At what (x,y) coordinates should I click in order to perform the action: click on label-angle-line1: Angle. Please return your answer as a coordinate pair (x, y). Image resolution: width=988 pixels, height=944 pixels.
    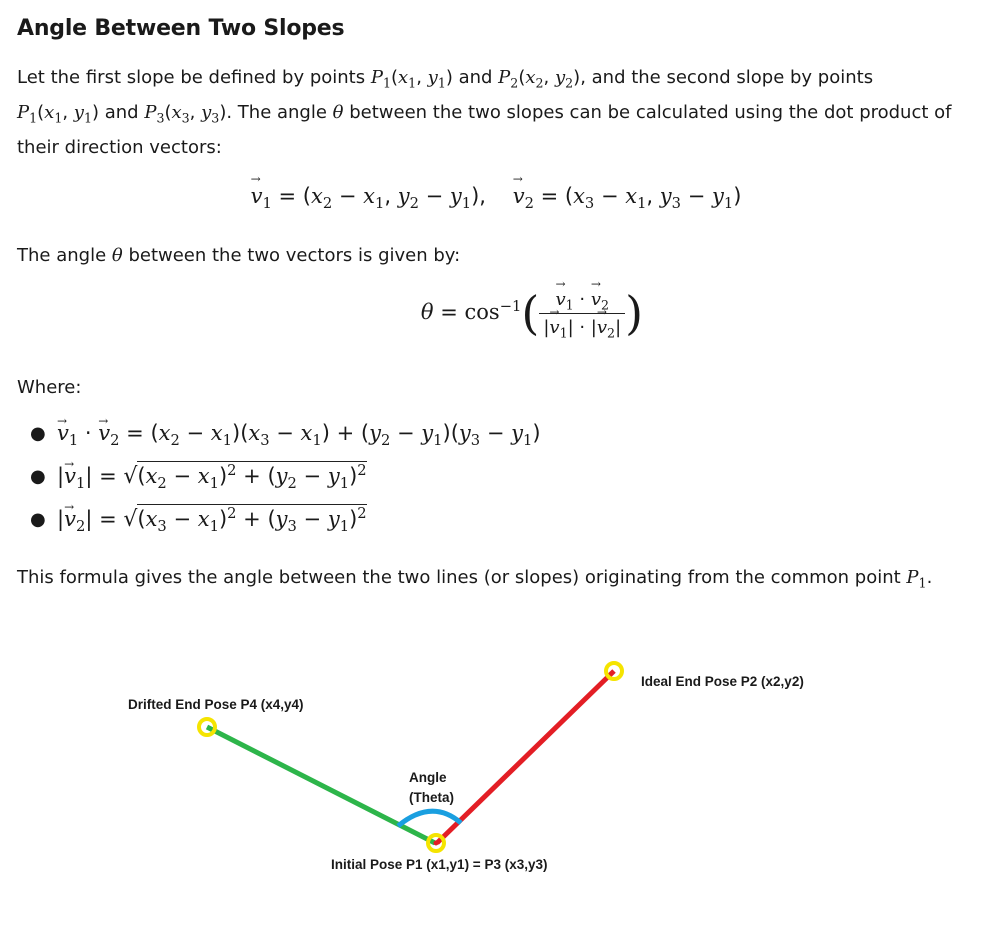
    Looking at the image, I should click on (428, 777).